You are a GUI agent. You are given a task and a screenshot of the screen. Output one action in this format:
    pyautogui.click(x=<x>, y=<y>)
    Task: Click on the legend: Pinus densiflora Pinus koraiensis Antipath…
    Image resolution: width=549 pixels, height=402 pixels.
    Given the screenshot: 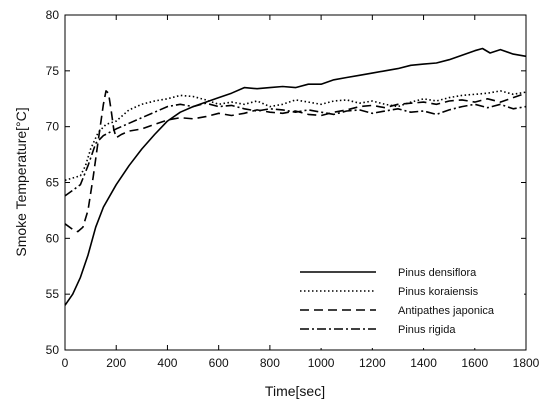 What is the action you would take?
    pyautogui.click(x=408, y=305)
    